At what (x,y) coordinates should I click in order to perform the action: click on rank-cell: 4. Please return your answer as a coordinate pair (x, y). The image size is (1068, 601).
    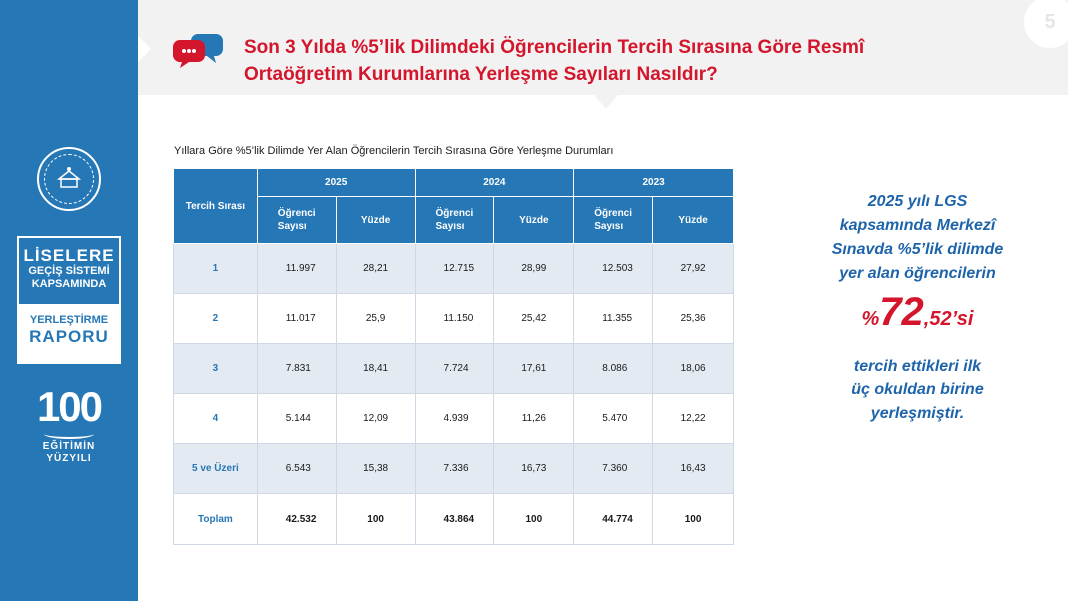
    Looking at the image, I should click on (215, 418).